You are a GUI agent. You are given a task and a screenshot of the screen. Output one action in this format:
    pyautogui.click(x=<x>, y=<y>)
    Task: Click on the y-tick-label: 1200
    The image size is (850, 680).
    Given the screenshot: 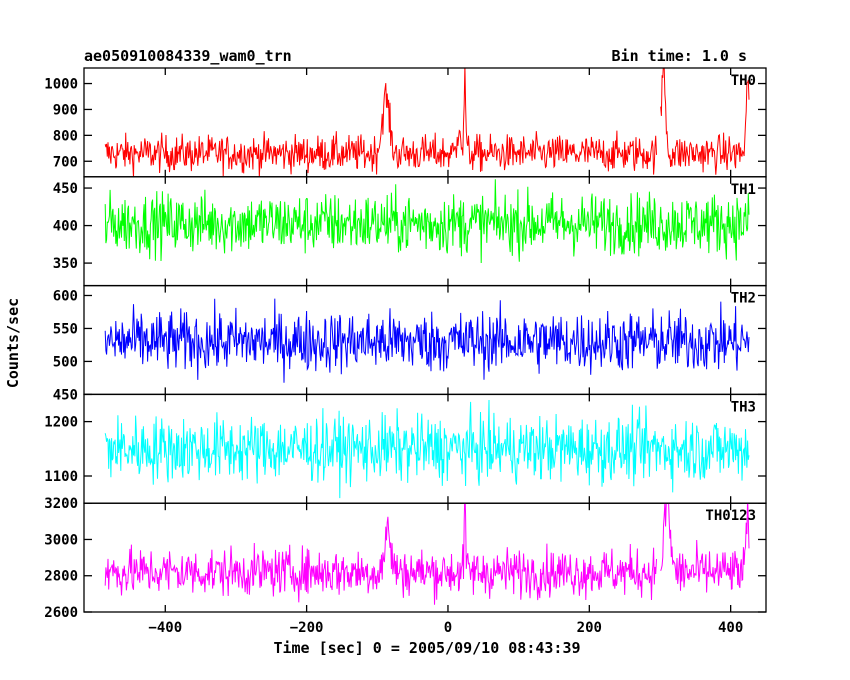 What is the action you would take?
    pyautogui.click(x=61, y=423)
    